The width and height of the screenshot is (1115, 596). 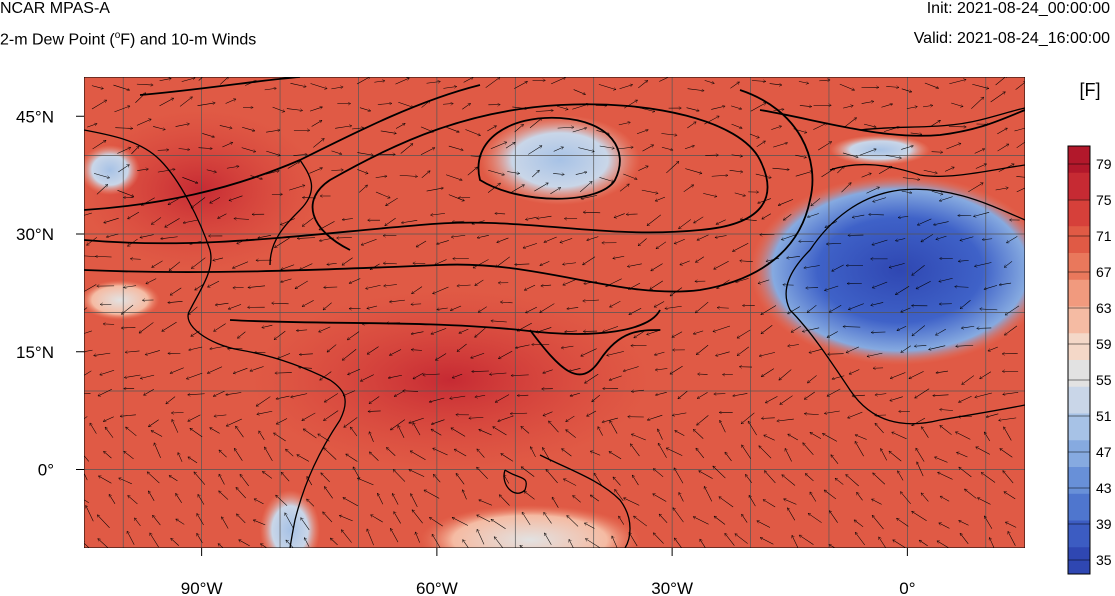 What do you see at coordinates (35, 352) in the screenshot?
I see `lat-label-15n: 15°N` at bounding box center [35, 352].